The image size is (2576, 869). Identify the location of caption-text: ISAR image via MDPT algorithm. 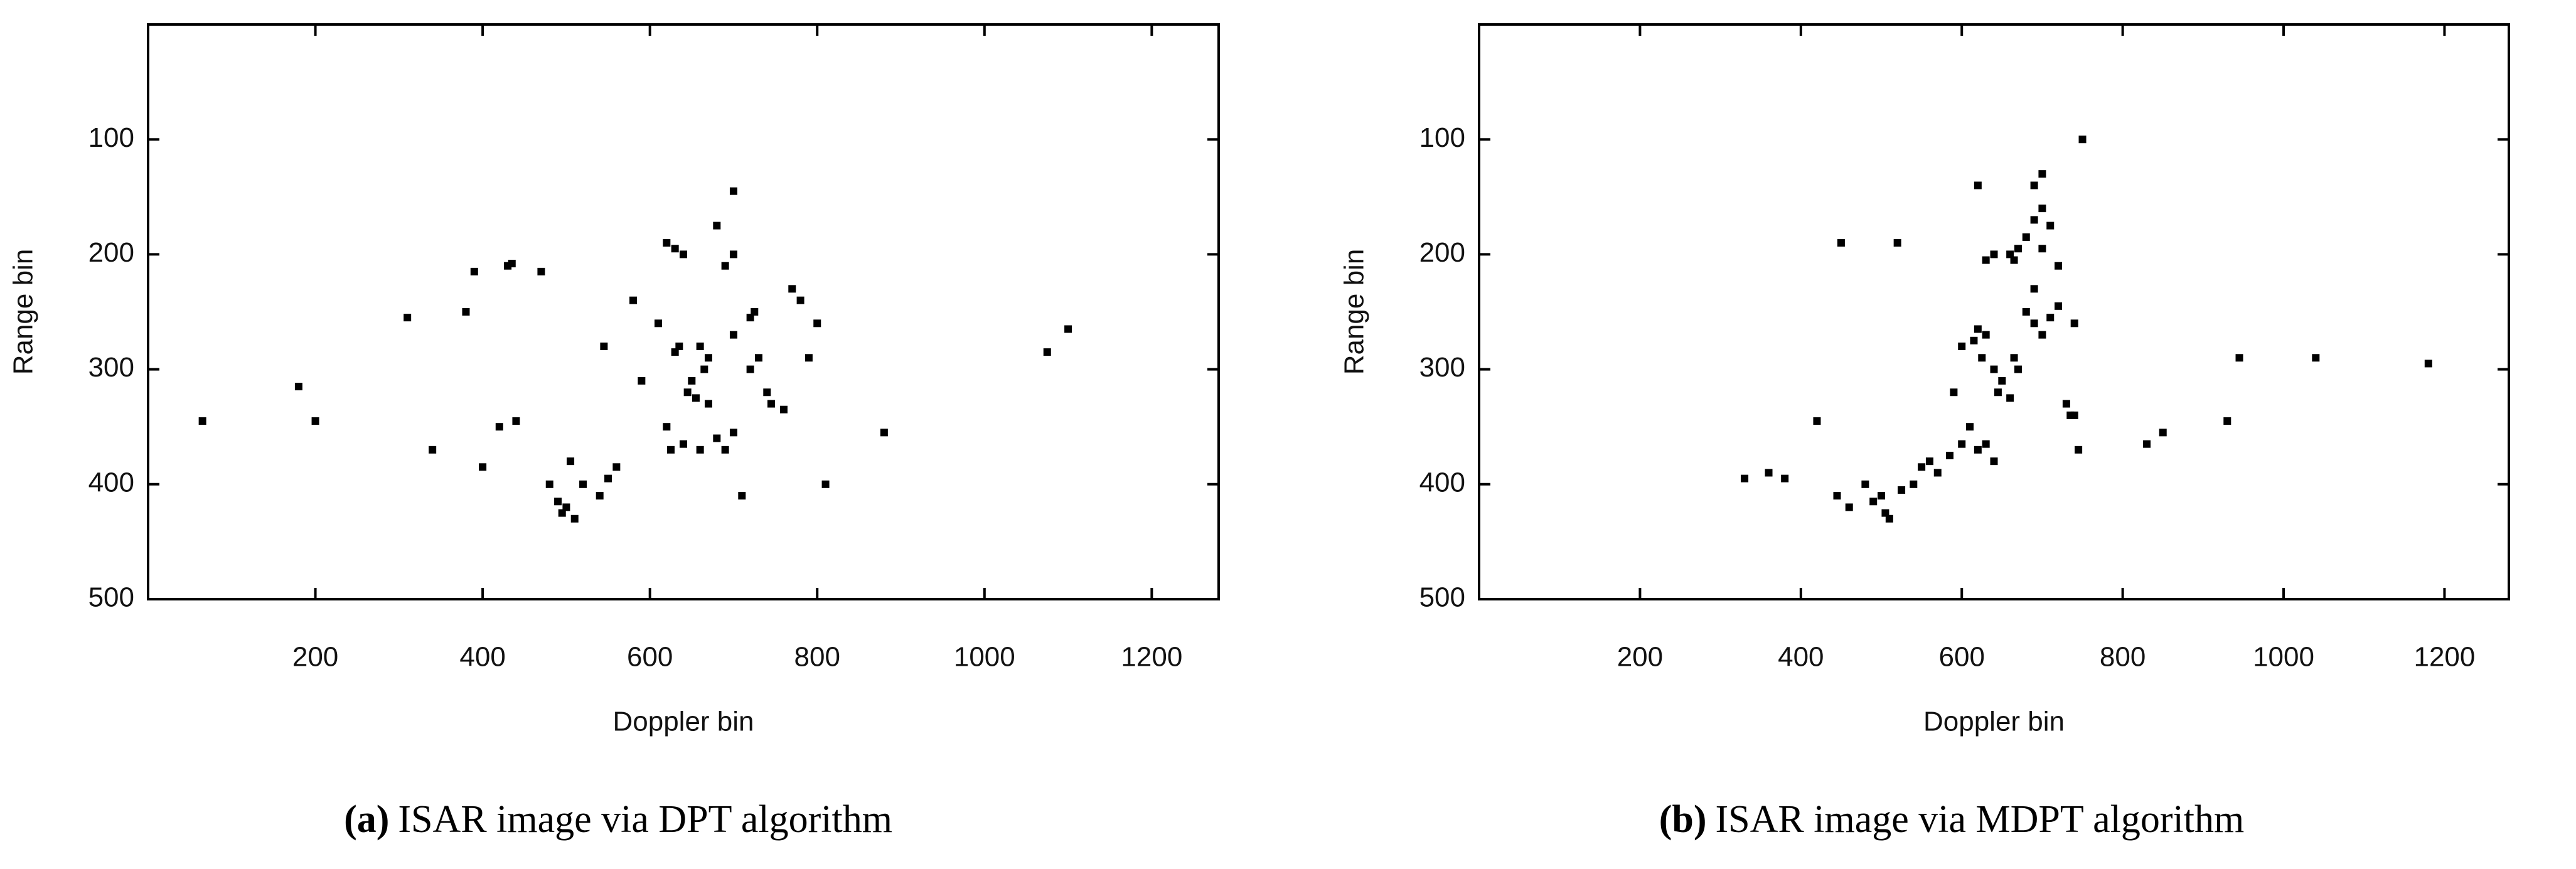
(1980, 819).